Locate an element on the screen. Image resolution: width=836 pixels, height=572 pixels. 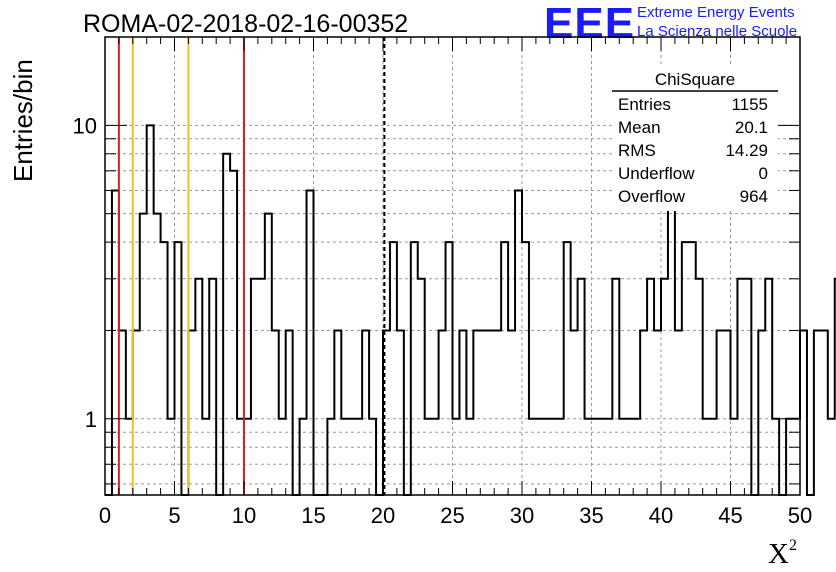
stats-value: 1155 is located at coordinates (749, 104).